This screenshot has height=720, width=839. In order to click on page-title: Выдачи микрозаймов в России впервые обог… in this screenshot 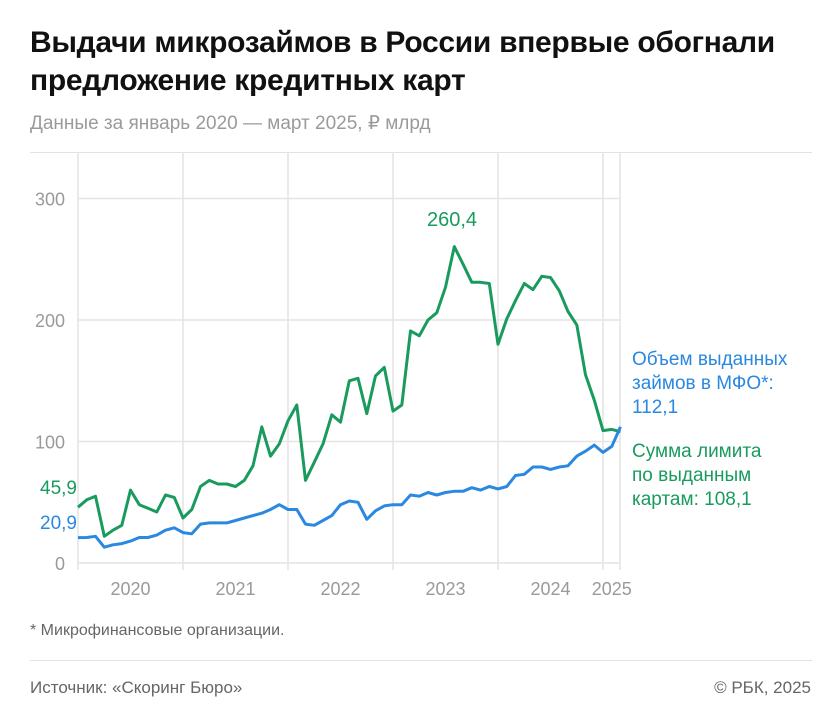, I will do `click(402, 61)`.